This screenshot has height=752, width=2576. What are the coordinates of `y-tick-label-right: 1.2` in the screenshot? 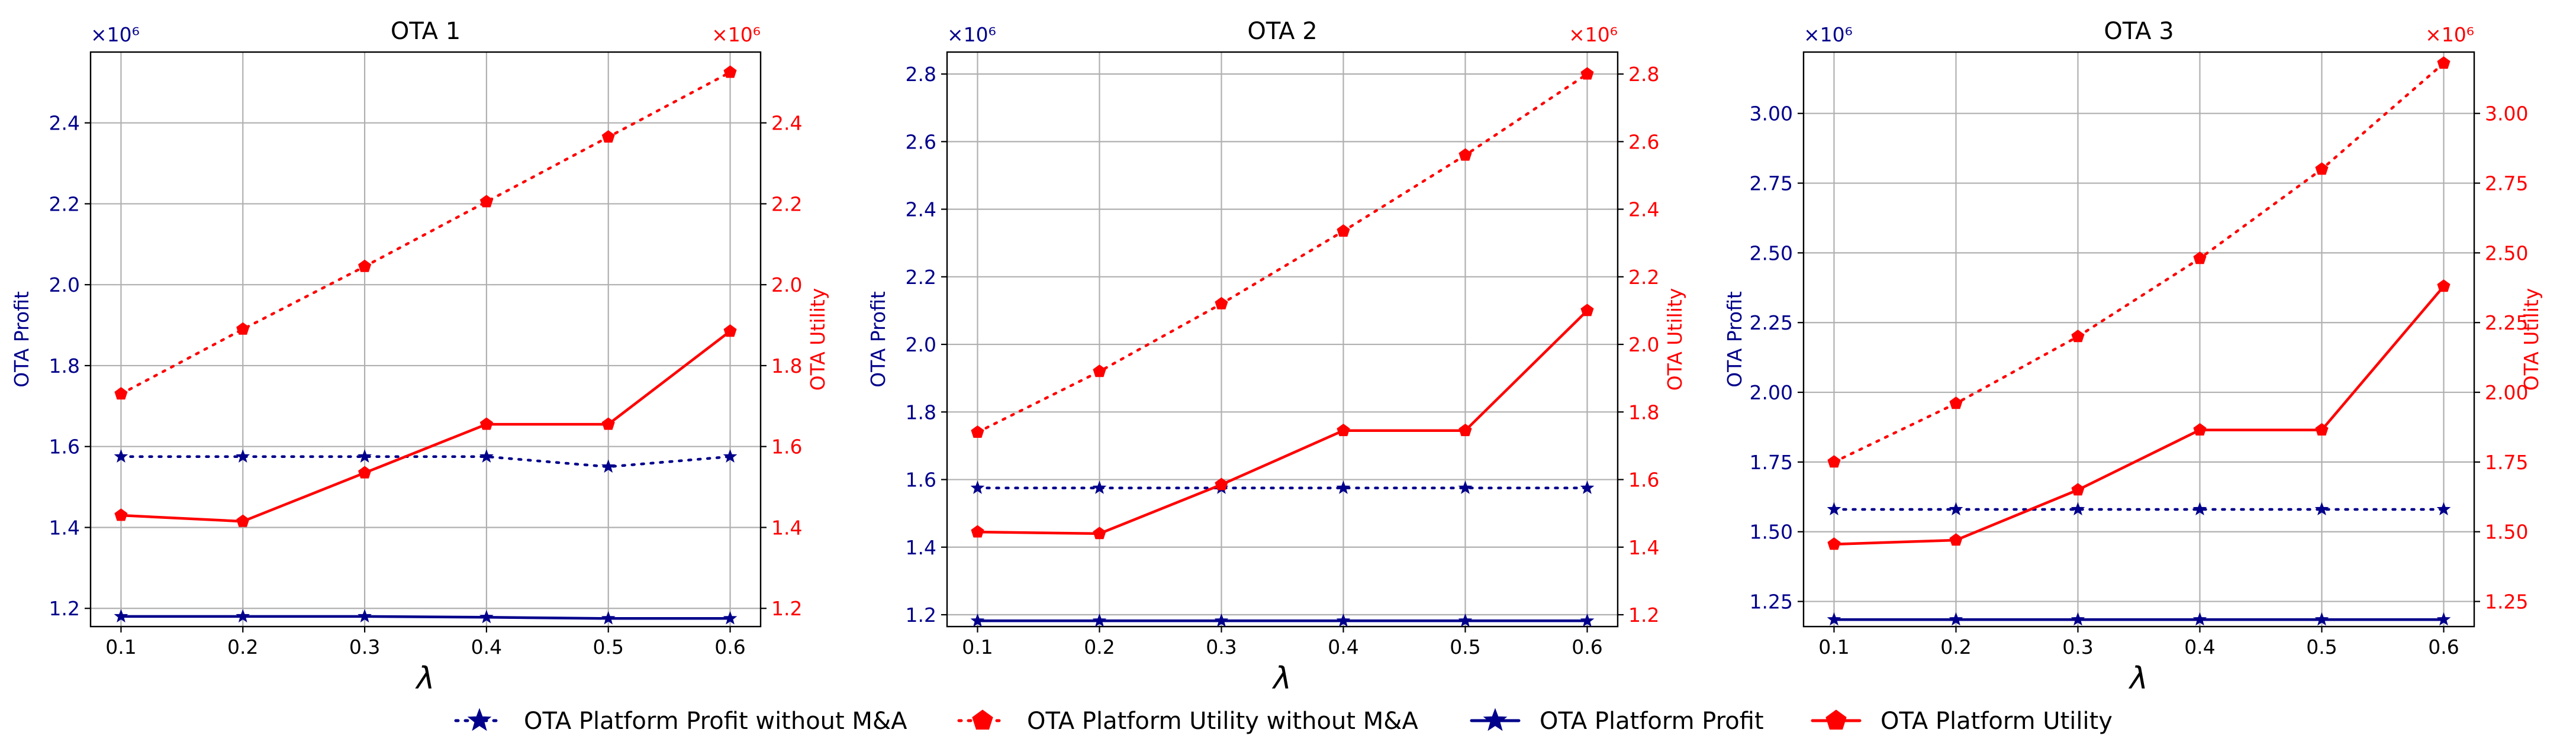 It's located at (787, 608).